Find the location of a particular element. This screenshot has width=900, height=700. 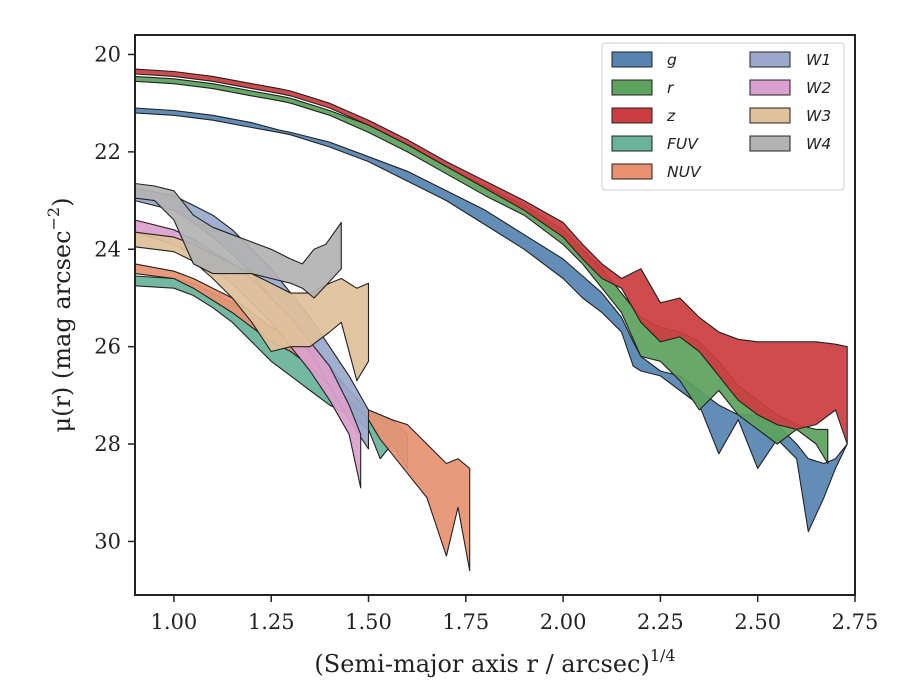

x-axis-label-main: (Semi-major axis r / arcsec) is located at coordinates (481, 664).